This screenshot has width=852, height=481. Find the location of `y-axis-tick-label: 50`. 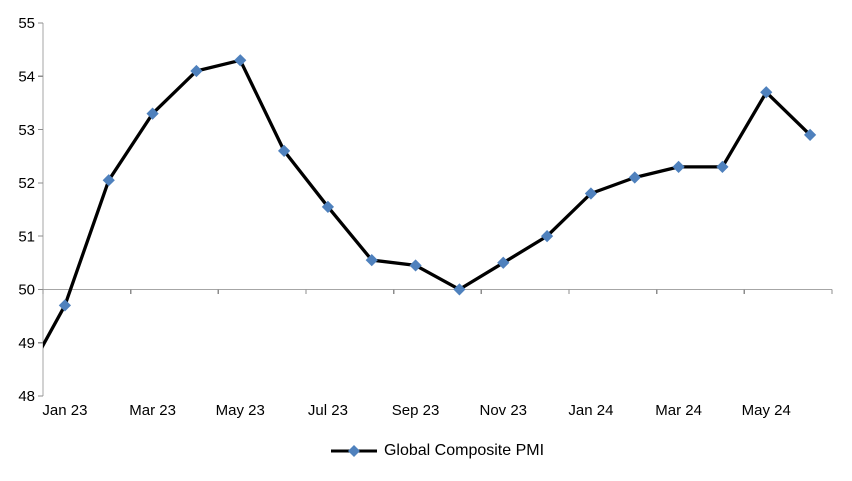

y-axis-tick-label: 50 is located at coordinates (26, 290).